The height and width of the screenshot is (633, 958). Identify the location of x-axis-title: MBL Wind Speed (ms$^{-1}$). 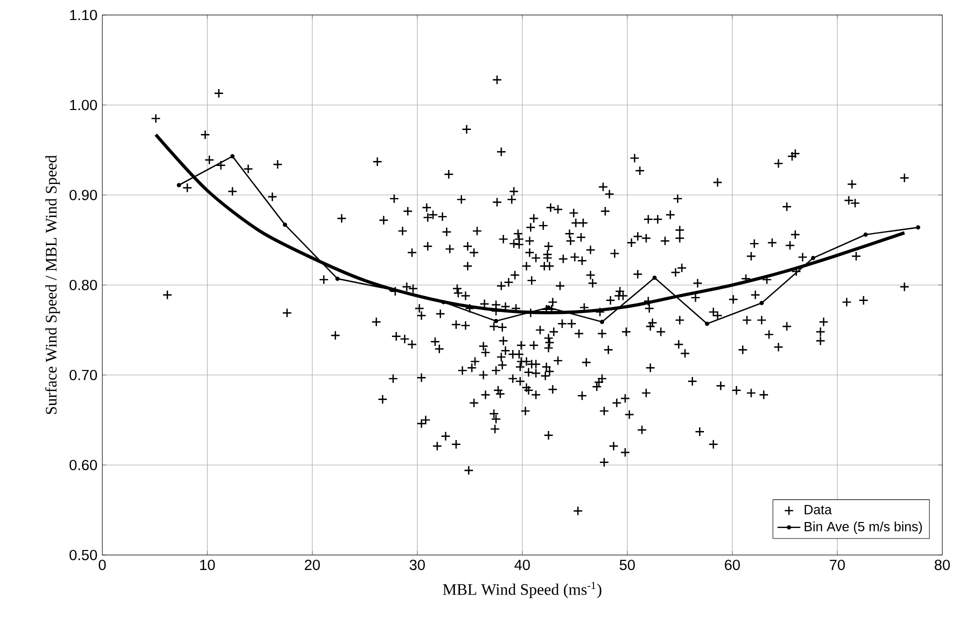
(522, 590).